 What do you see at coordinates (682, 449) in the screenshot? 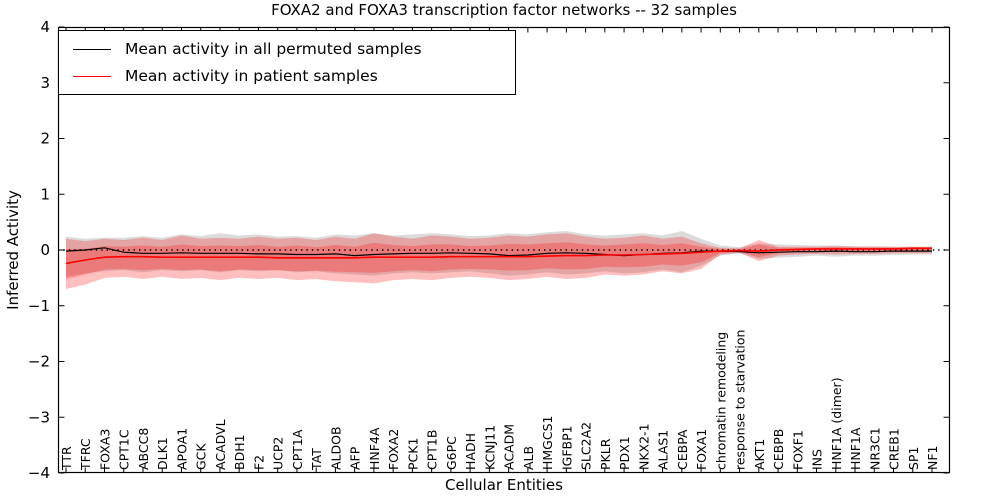
I see `x-tick-label: CEBPA` at bounding box center [682, 449].